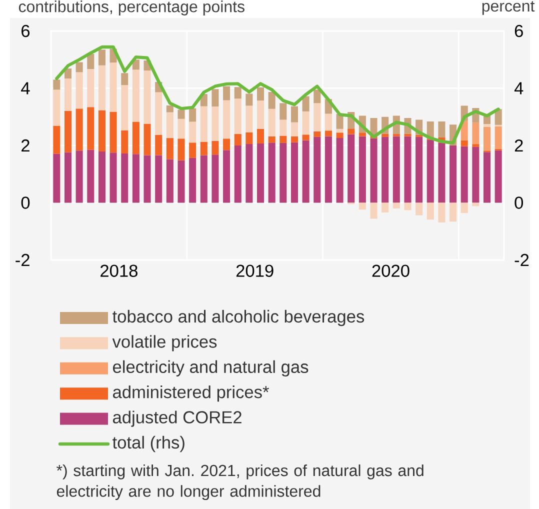 Image resolution: width=539 pixels, height=509 pixels. What do you see at coordinates (25, 88) in the screenshot?
I see `y-tick-label: 4` at bounding box center [25, 88].